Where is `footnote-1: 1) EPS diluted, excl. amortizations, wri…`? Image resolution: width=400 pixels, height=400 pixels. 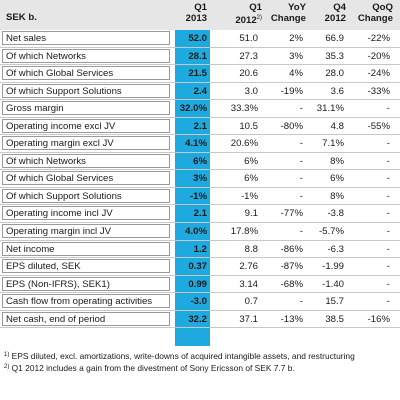 footnote-1: 1) EPS diluted, excl. amortizations, wri… is located at coordinates (179, 356).